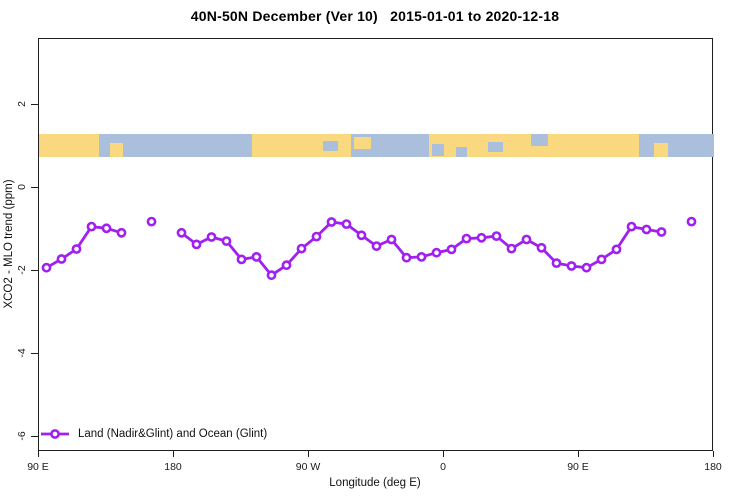 This screenshot has height=500, width=750. I want to click on legend: Land (Nadir&Glint) and Ocean (Glint), so click(153, 434).